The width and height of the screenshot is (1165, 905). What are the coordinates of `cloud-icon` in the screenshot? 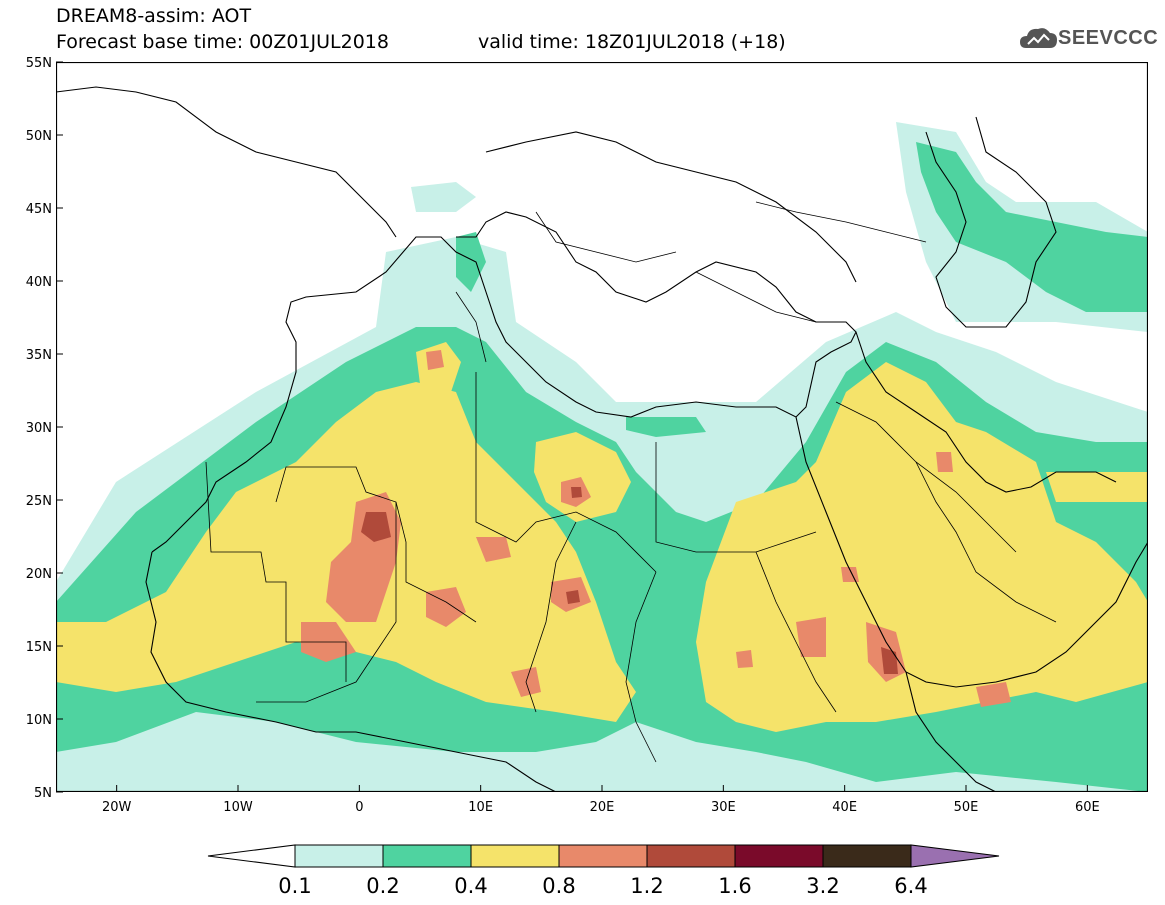 It's located at (1038, 38).